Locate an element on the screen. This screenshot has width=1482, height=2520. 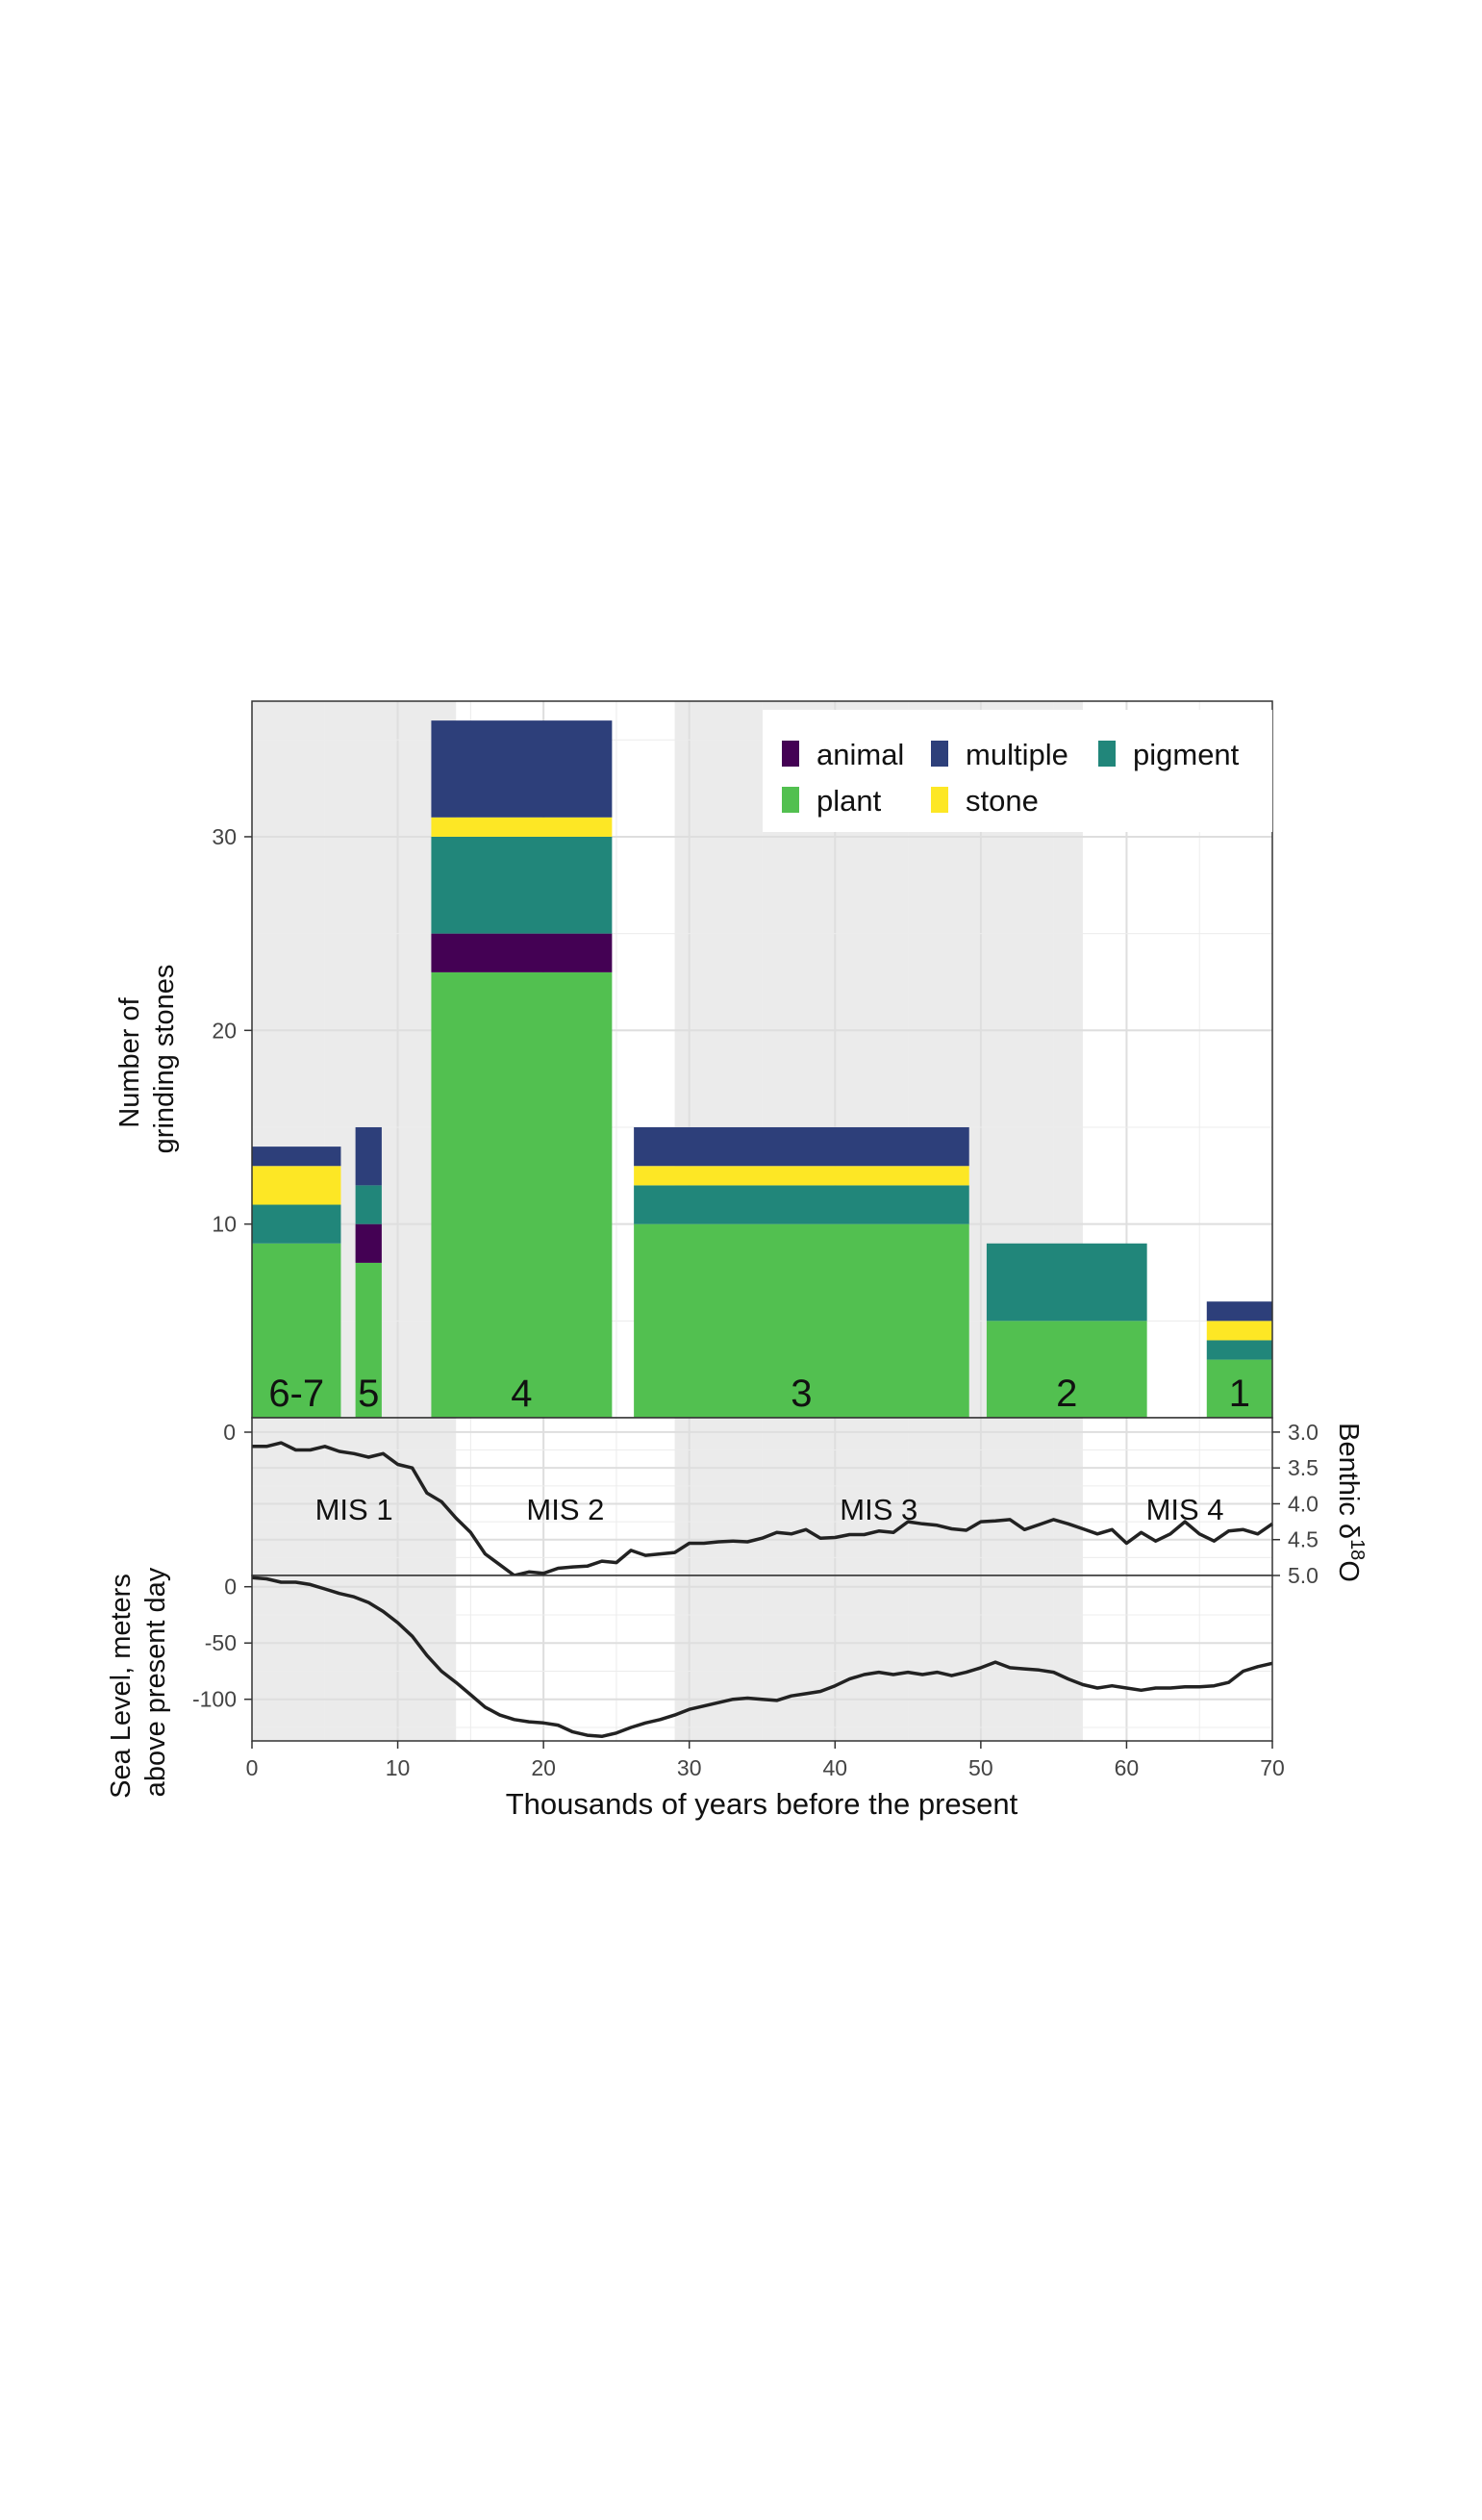
x-tick-label: 30 is located at coordinates (689, 1768).